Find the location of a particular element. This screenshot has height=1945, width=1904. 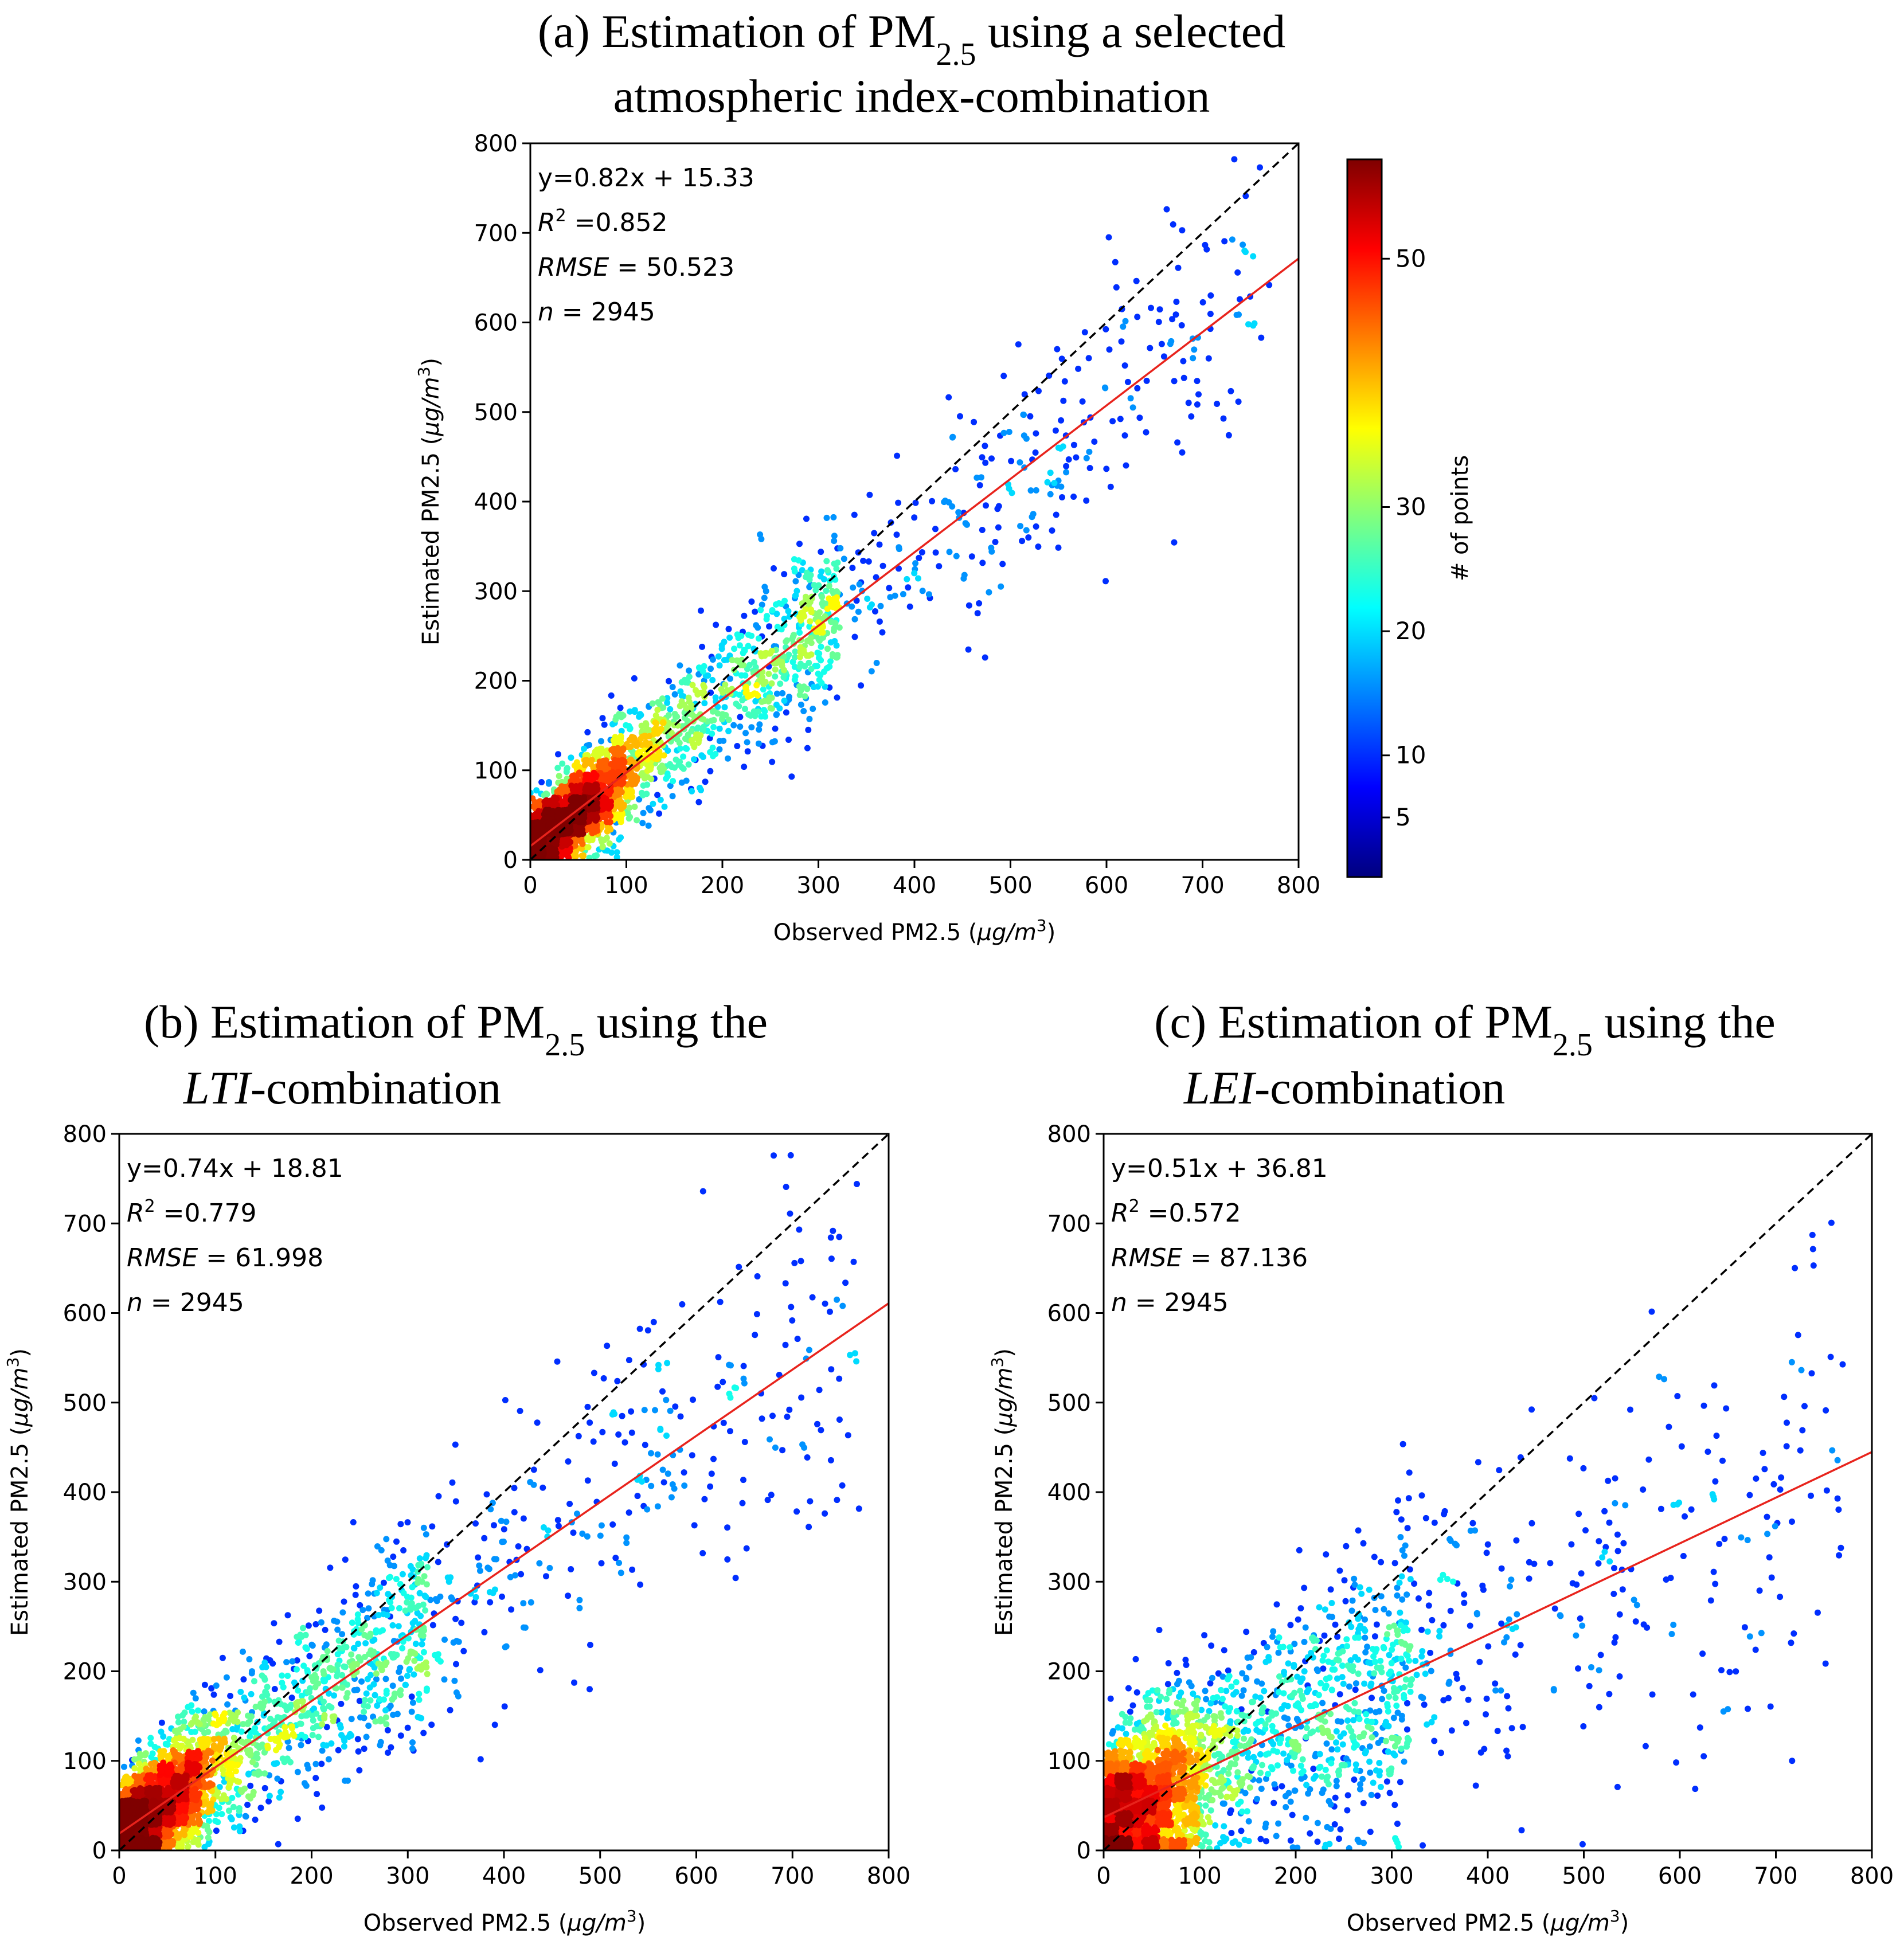

panel-a-rmse: RMSE = 50.523 is located at coordinates (636, 267).